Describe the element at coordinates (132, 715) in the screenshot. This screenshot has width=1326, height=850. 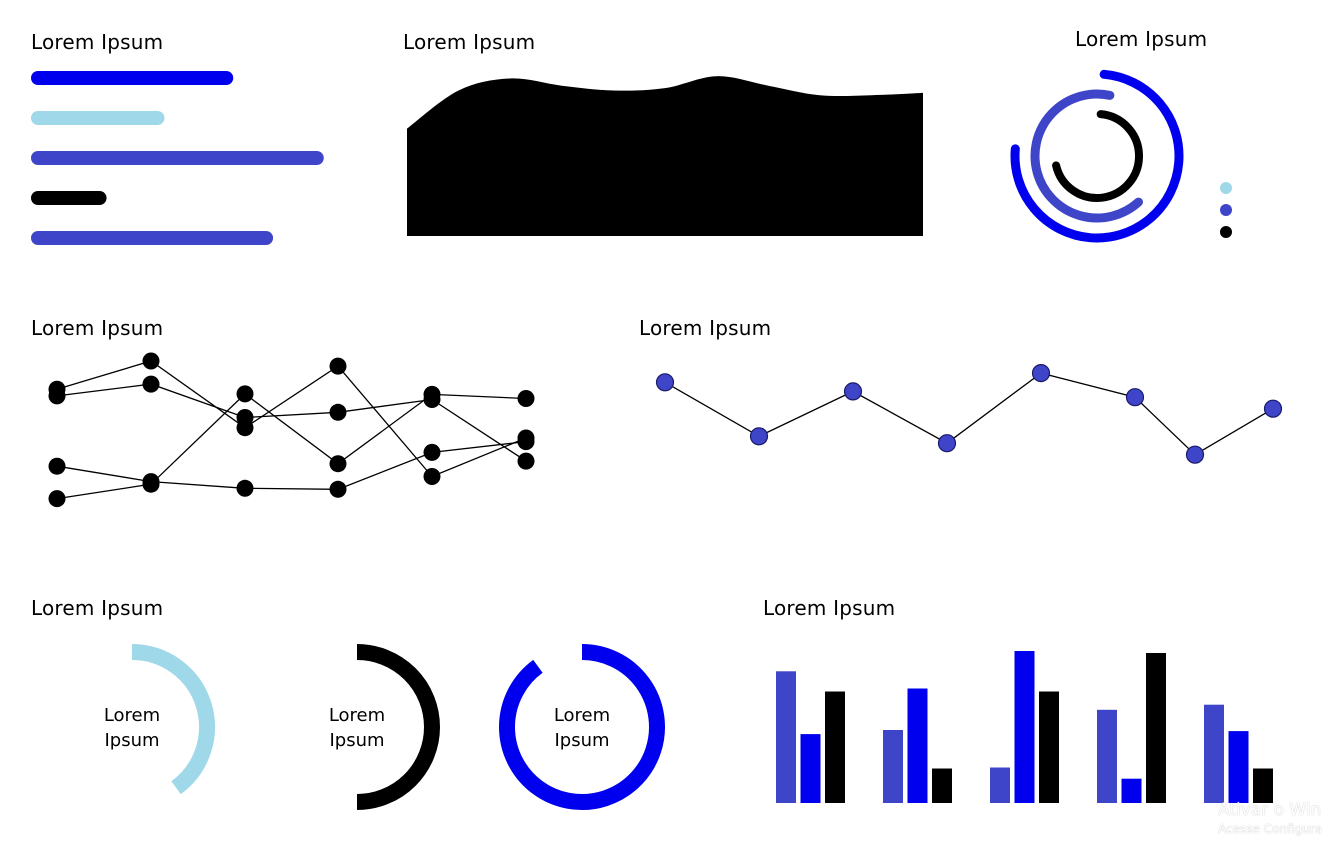
I see `gauge-label-1-line-1: Lorem` at that location.